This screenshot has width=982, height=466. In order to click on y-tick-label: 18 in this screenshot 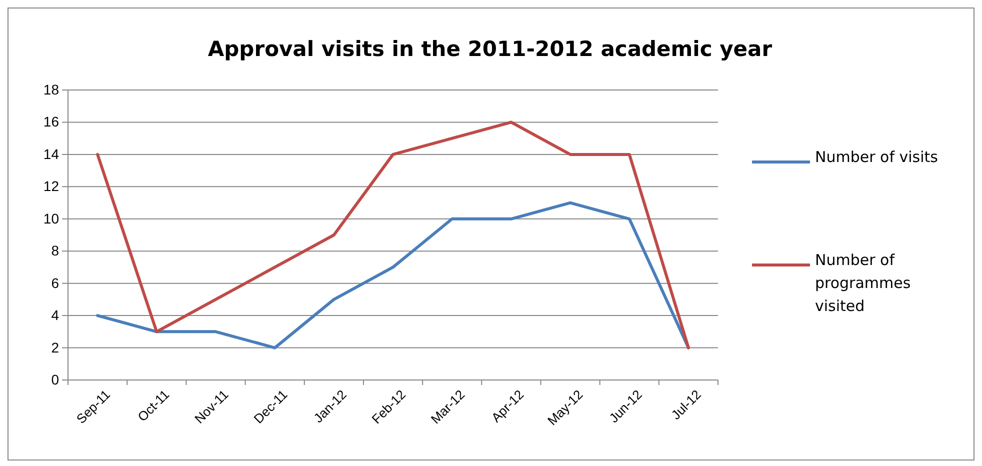, I will do `click(51, 89)`.